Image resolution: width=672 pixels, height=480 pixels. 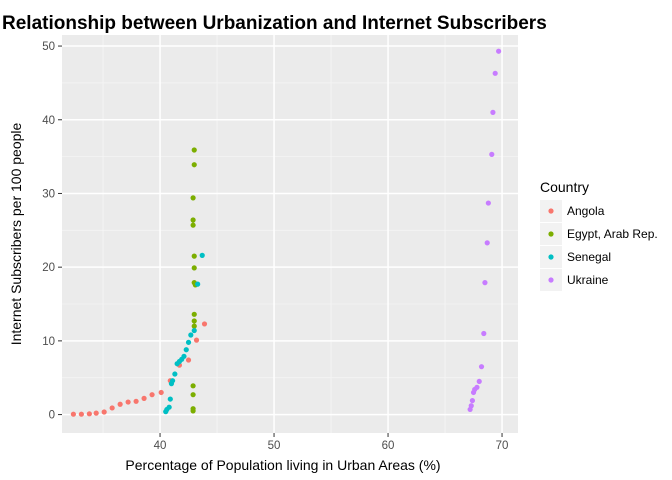 I want to click on legend-label: Egypt, Arab Rep., so click(x=612, y=234).